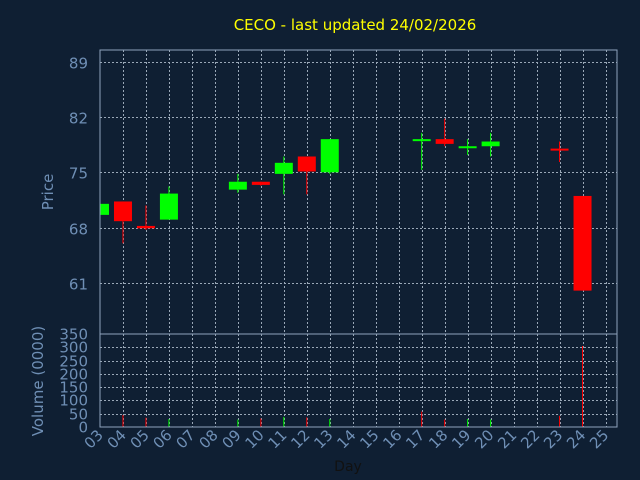  Describe the element at coordinates (73, 335) in the screenshot. I see `volume-tick-label: 350` at that location.